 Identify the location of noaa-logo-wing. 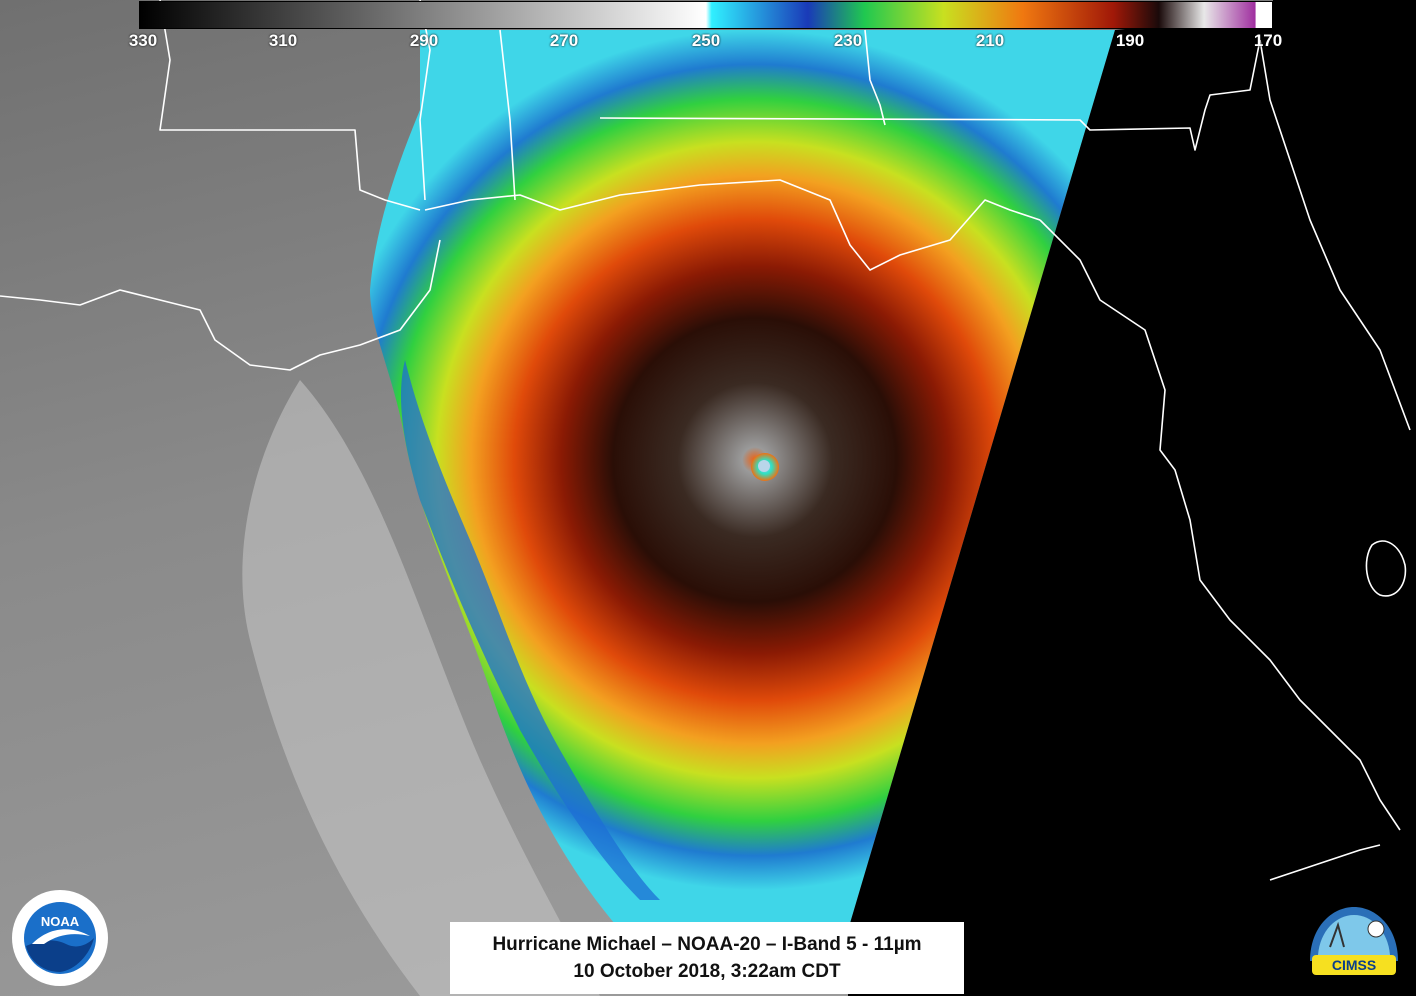
(61, 936).